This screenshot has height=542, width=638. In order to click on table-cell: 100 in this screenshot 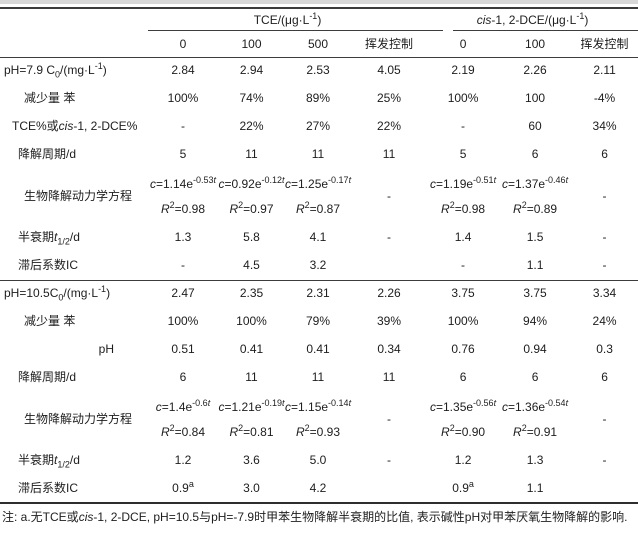, I will do `click(535, 98)`.